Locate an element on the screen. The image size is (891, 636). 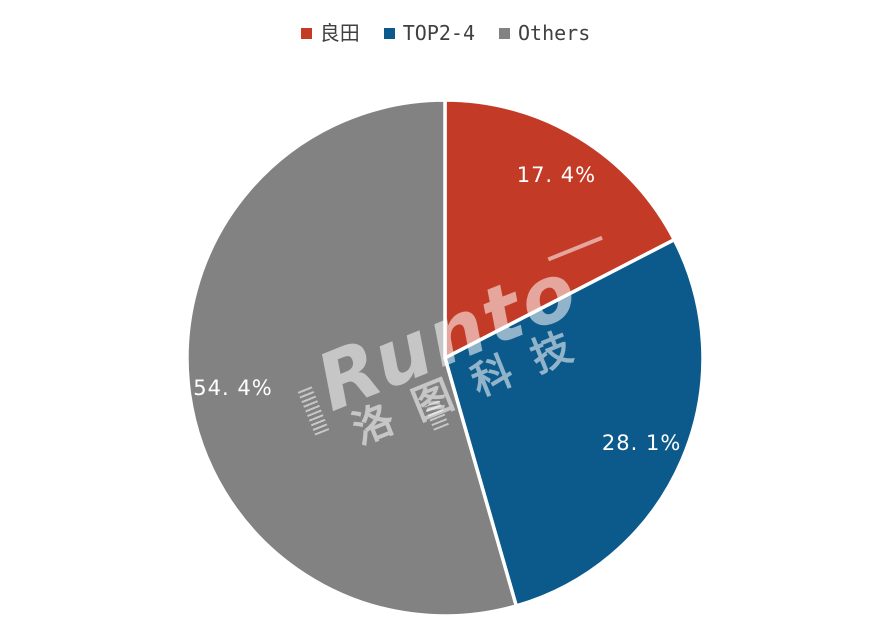
pie-slice-良田 is located at coordinates (560, 229).